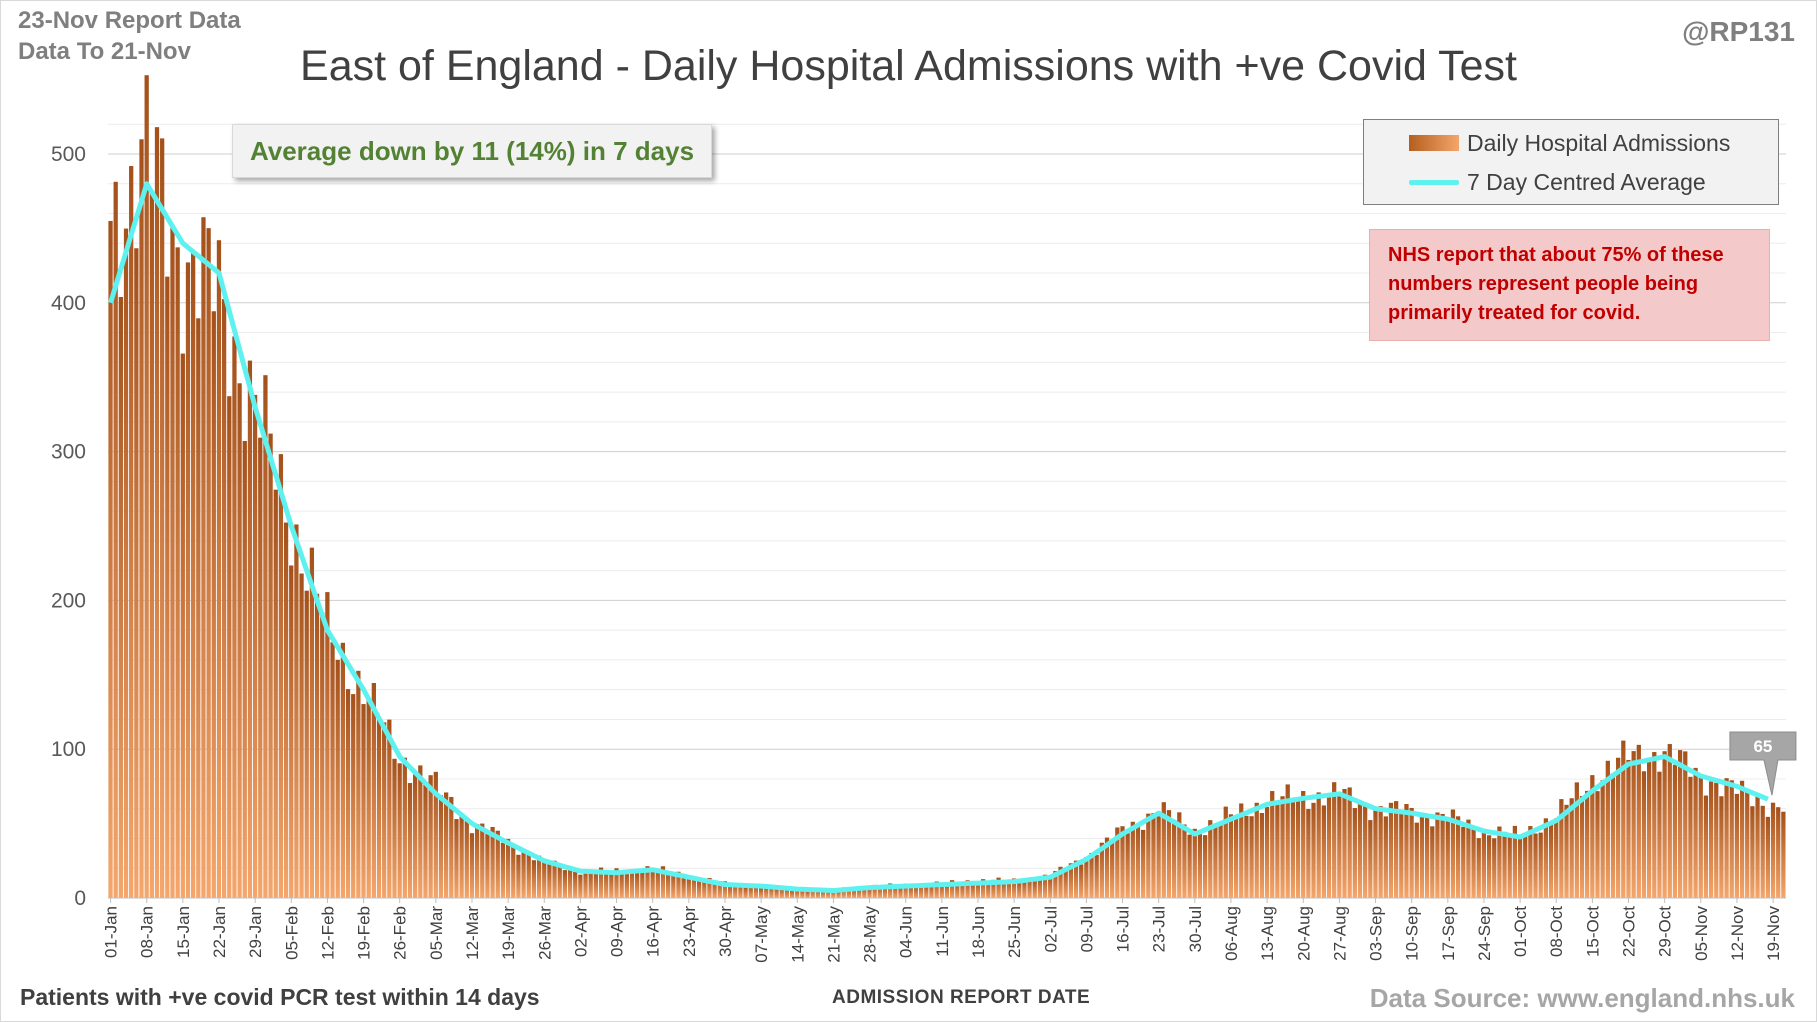 This screenshot has width=1817, height=1022. Describe the element at coordinates (436, 933) in the screenshot. I see `x-tick-label: 05-Mar` at that location.